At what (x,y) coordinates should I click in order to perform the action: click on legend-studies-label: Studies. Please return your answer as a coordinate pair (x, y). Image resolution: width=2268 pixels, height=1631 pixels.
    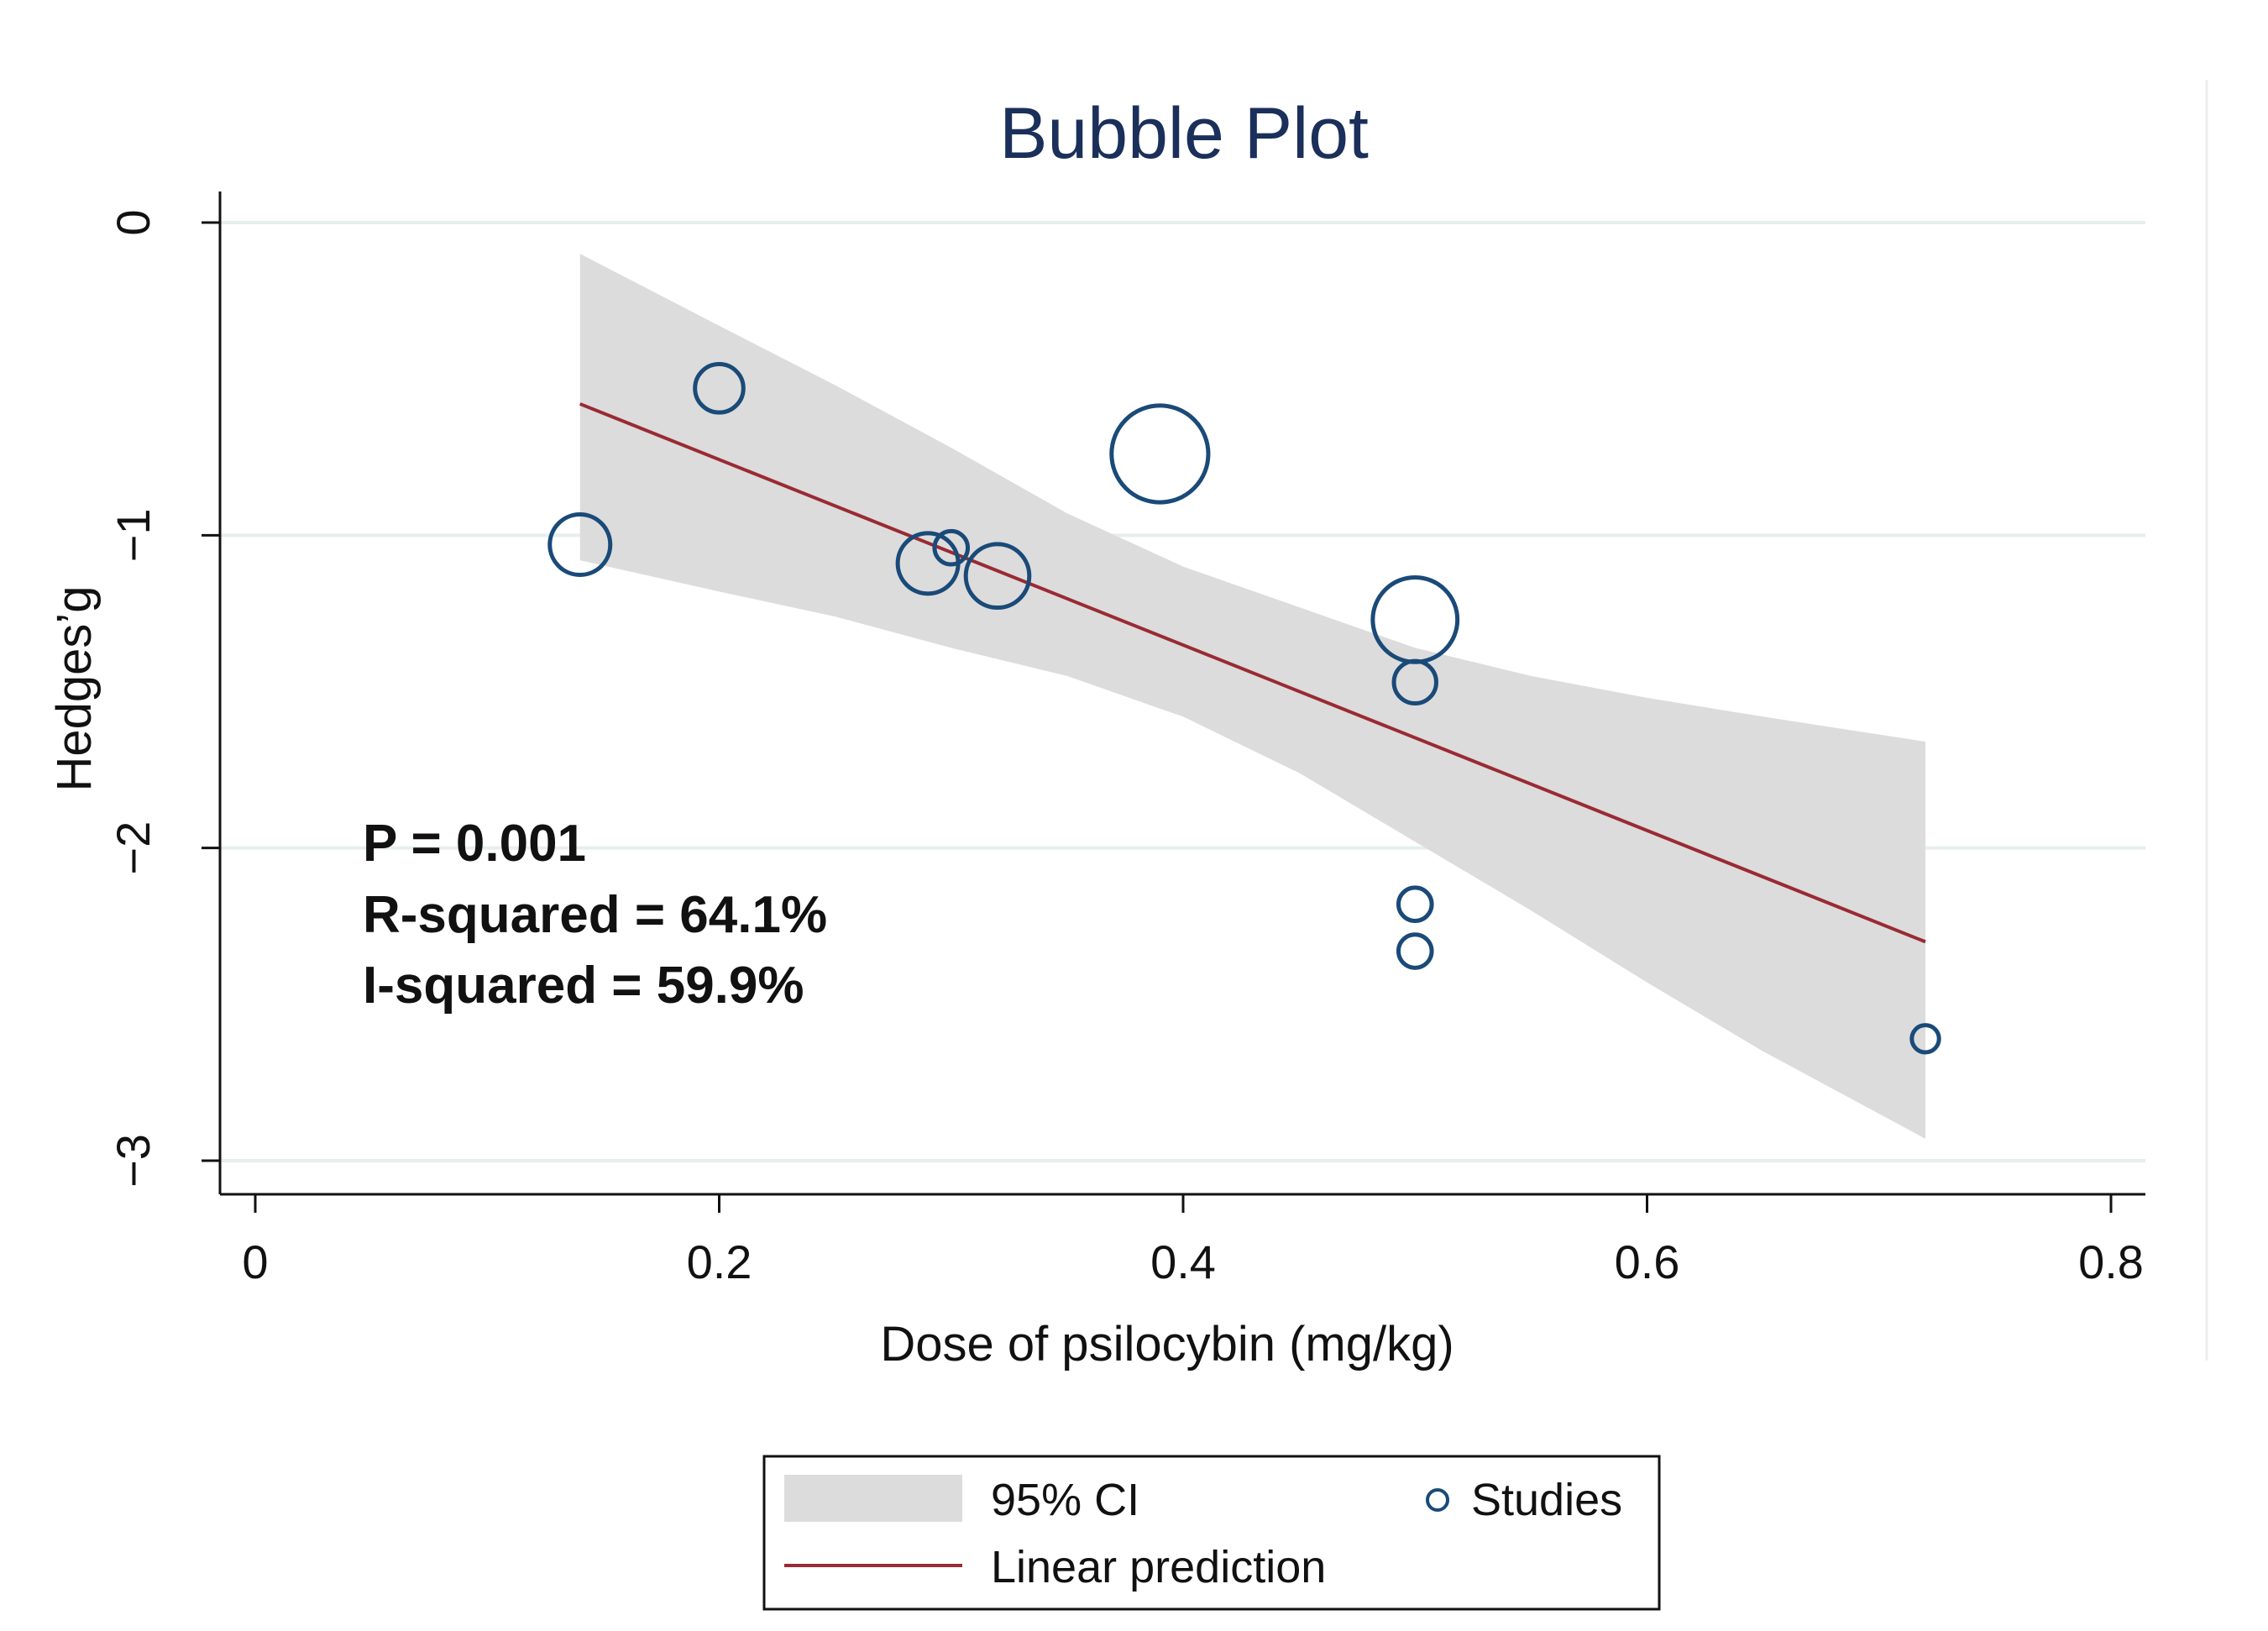
    Looking at the image, I should click on (1547, 1500).